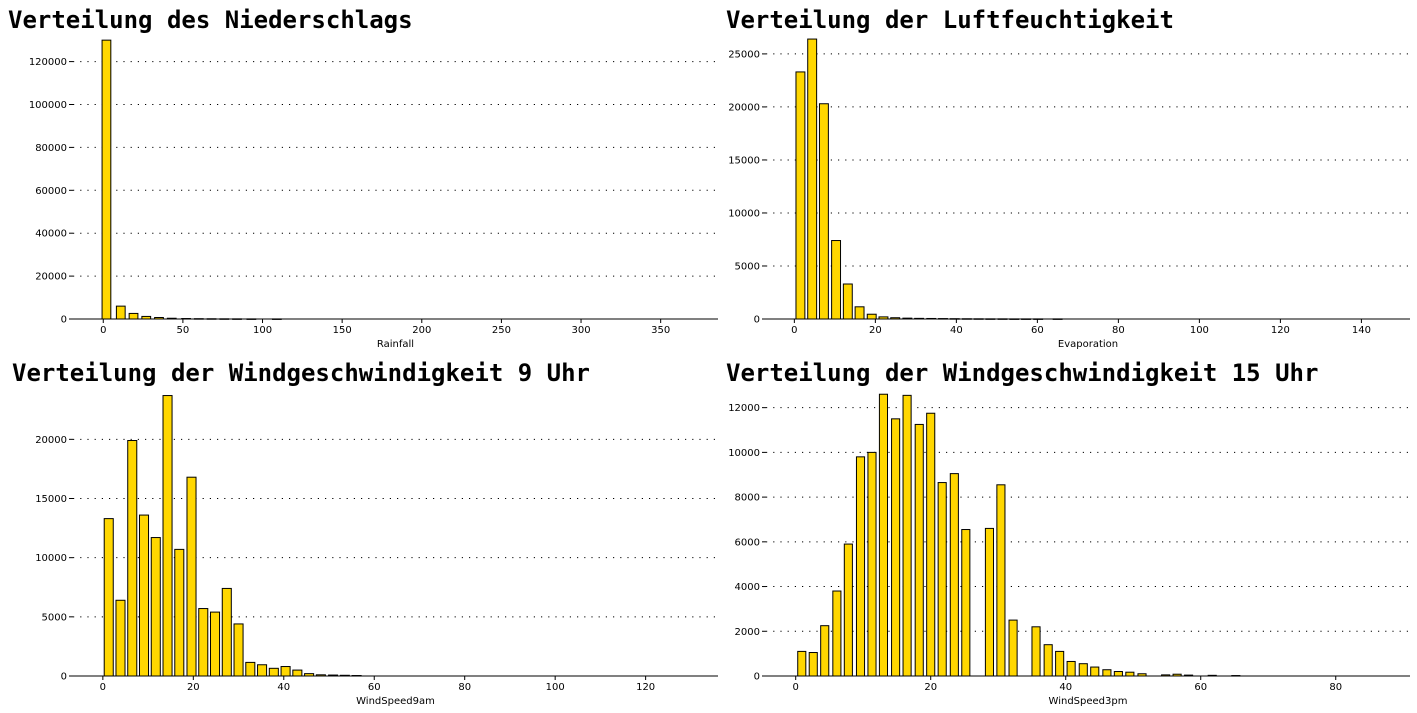 Image resolution: width=1417 pixels, height=713 pixels. Describe the element at coordinates (48, 62) in the screenshot. I see `y-tick-label: 120000` at that location.